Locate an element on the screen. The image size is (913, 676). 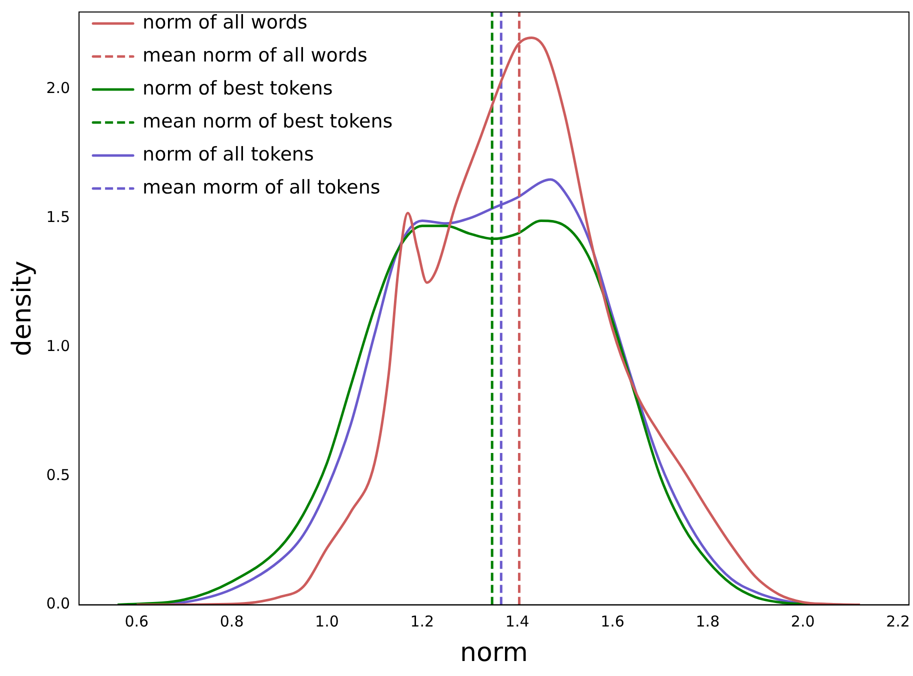
legend-label: norm of all tokens is located at coordinates (228, 154).